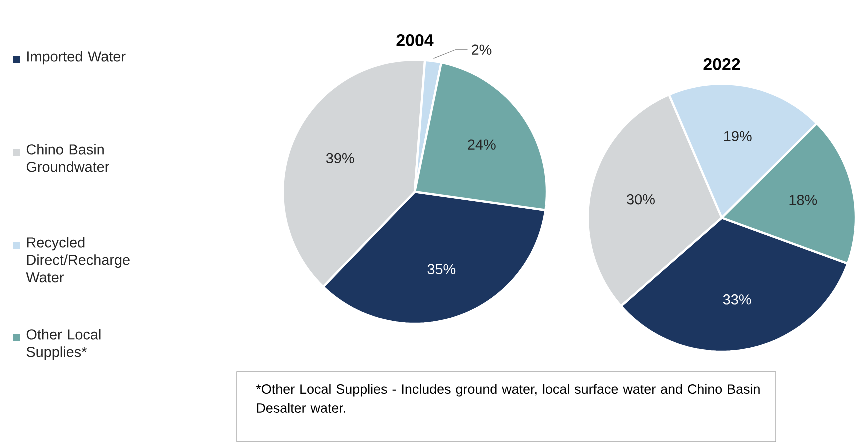 Image resolution: width=864 pixels, height=443 pixels. I want to click on data-label: 39%, so click(340, 158).